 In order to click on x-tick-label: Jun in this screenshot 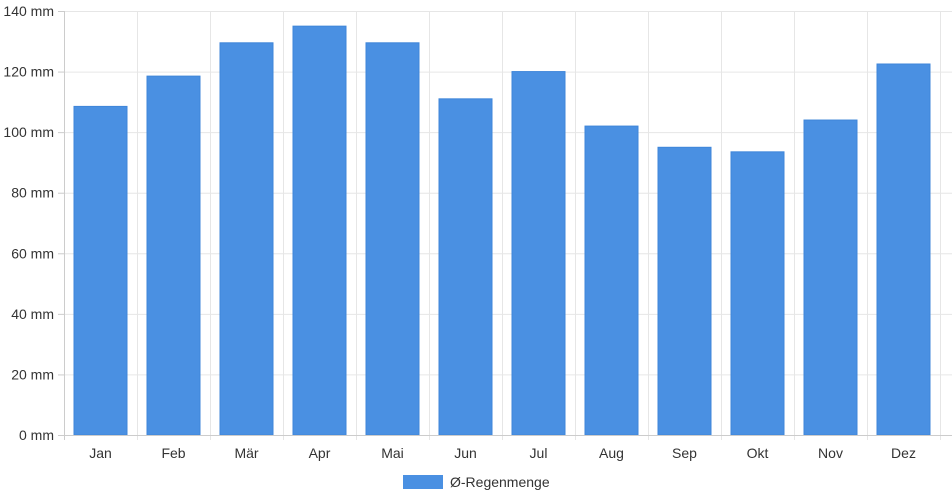, I will do `click(465, 453)`.